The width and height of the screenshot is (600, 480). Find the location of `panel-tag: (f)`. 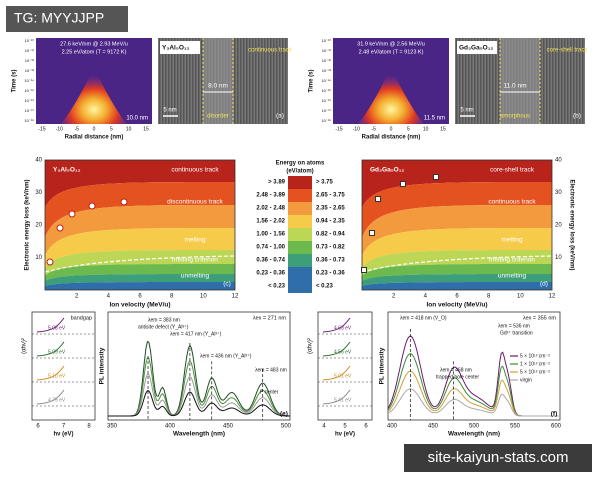

panel-tag: (f) is located at coordinates (554, 414).